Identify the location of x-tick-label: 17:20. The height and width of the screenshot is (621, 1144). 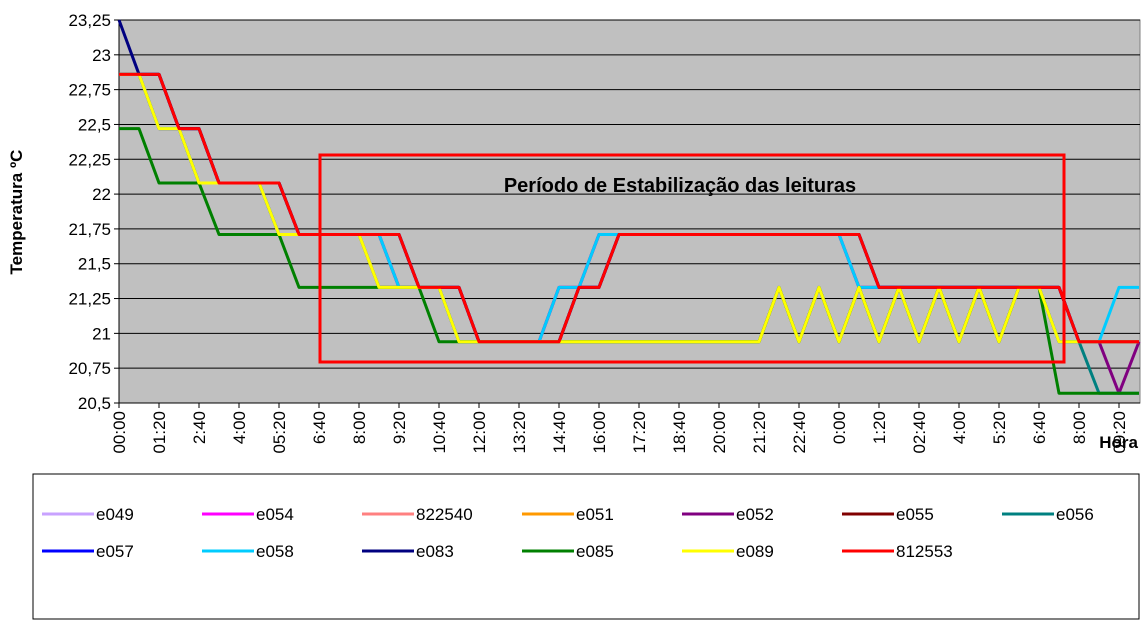
(639, 432).